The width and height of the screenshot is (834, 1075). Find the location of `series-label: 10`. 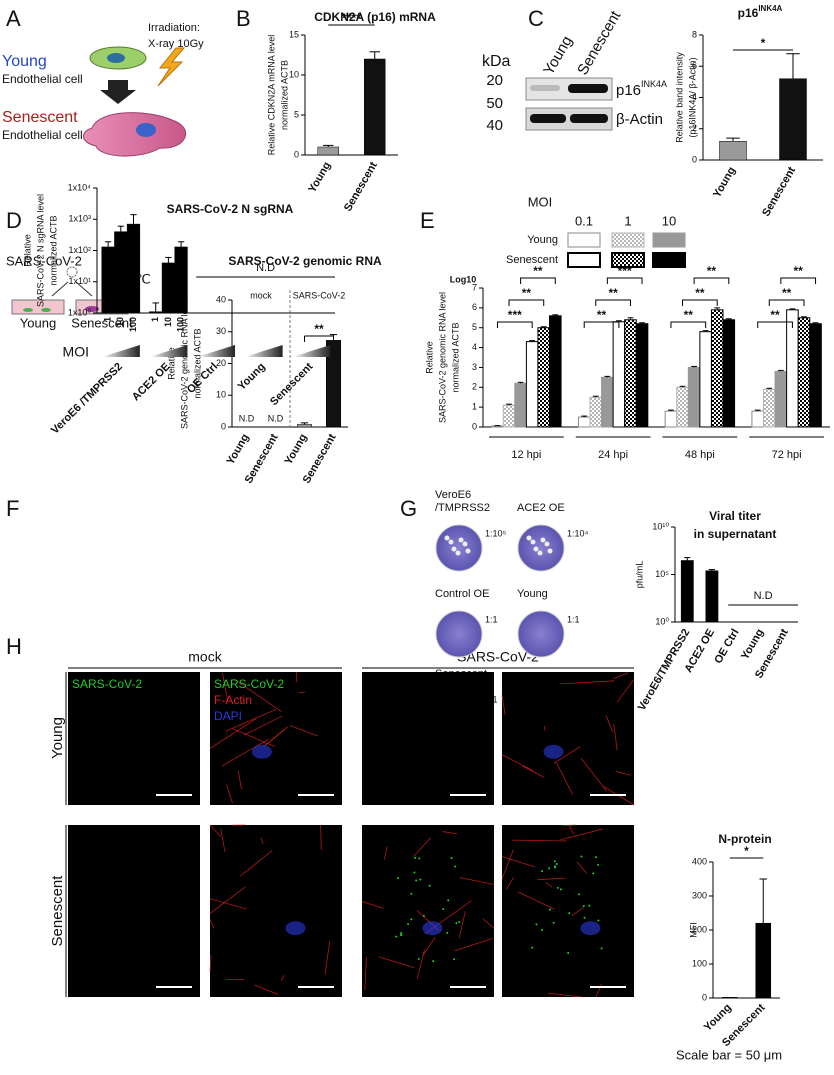

series-label: 10 is located at coordinates (120, 322).